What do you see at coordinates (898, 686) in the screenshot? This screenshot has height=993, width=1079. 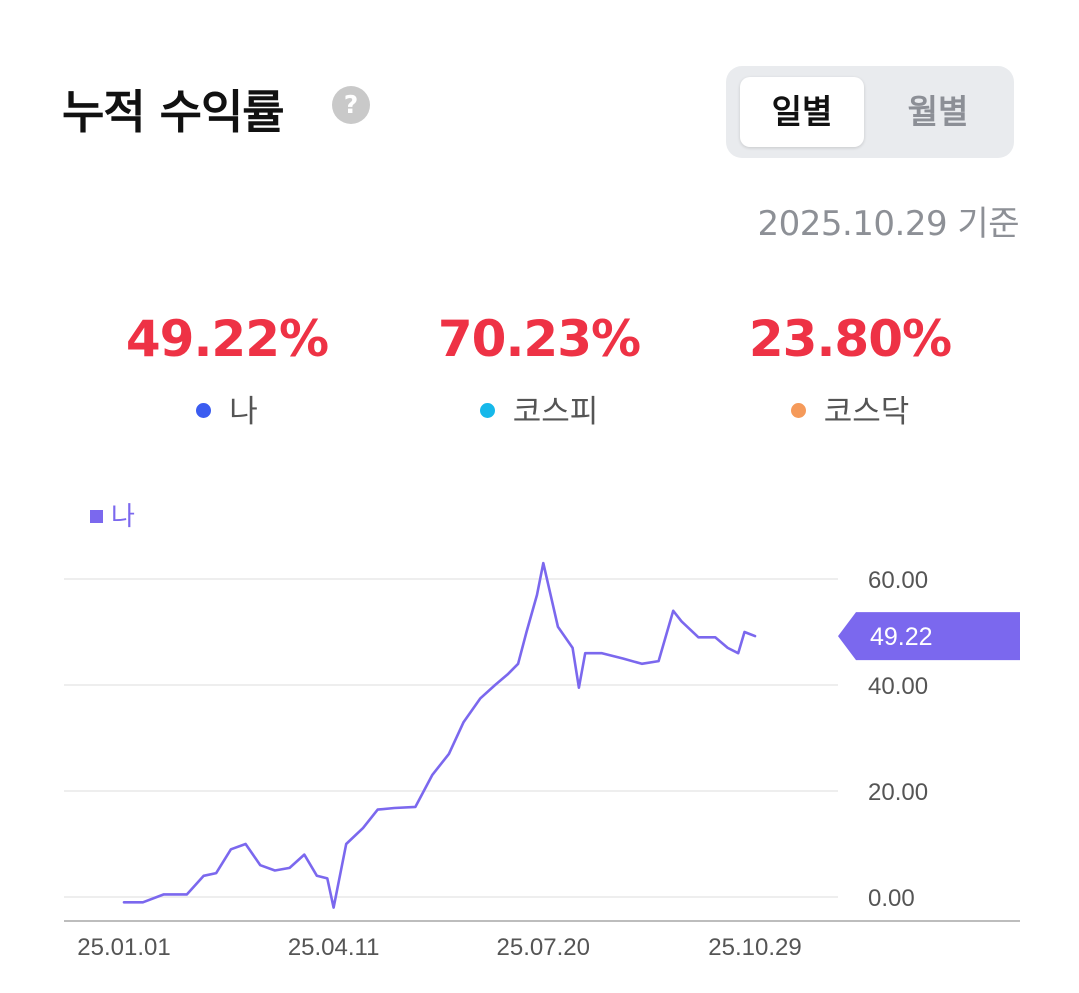 I see `y-tick-label: 40.00` at bounding box center [898, 686].